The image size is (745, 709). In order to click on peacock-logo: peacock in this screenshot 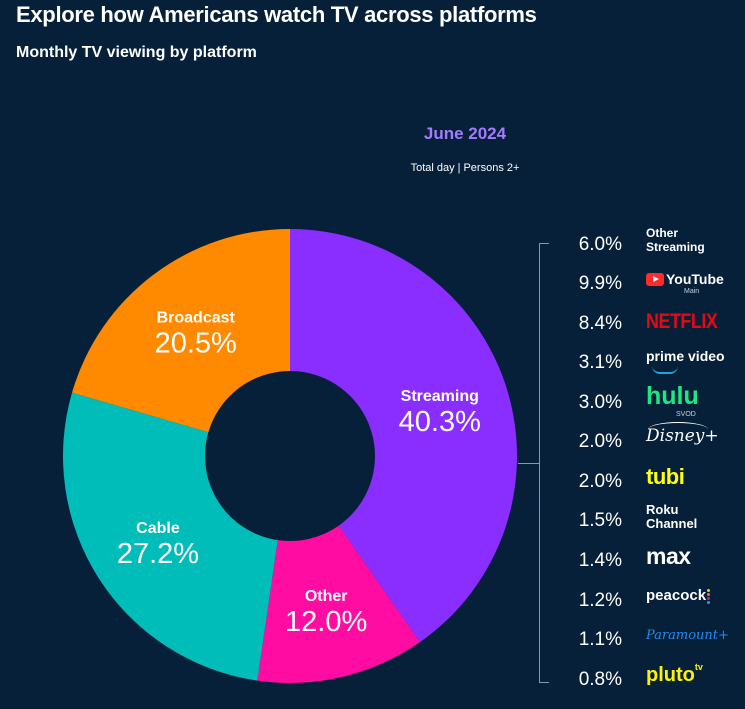, I will do `click(678, 596)`.